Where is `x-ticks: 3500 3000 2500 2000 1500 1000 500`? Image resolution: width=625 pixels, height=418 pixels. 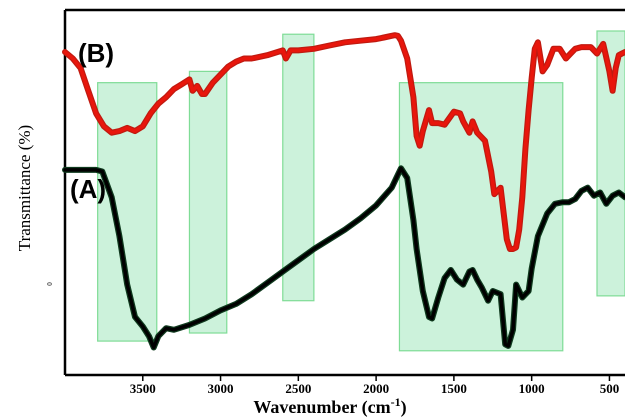
x-ticks: 3500 3000 2500 2000 1500 1000 500 is located at coordinates (374, 385).